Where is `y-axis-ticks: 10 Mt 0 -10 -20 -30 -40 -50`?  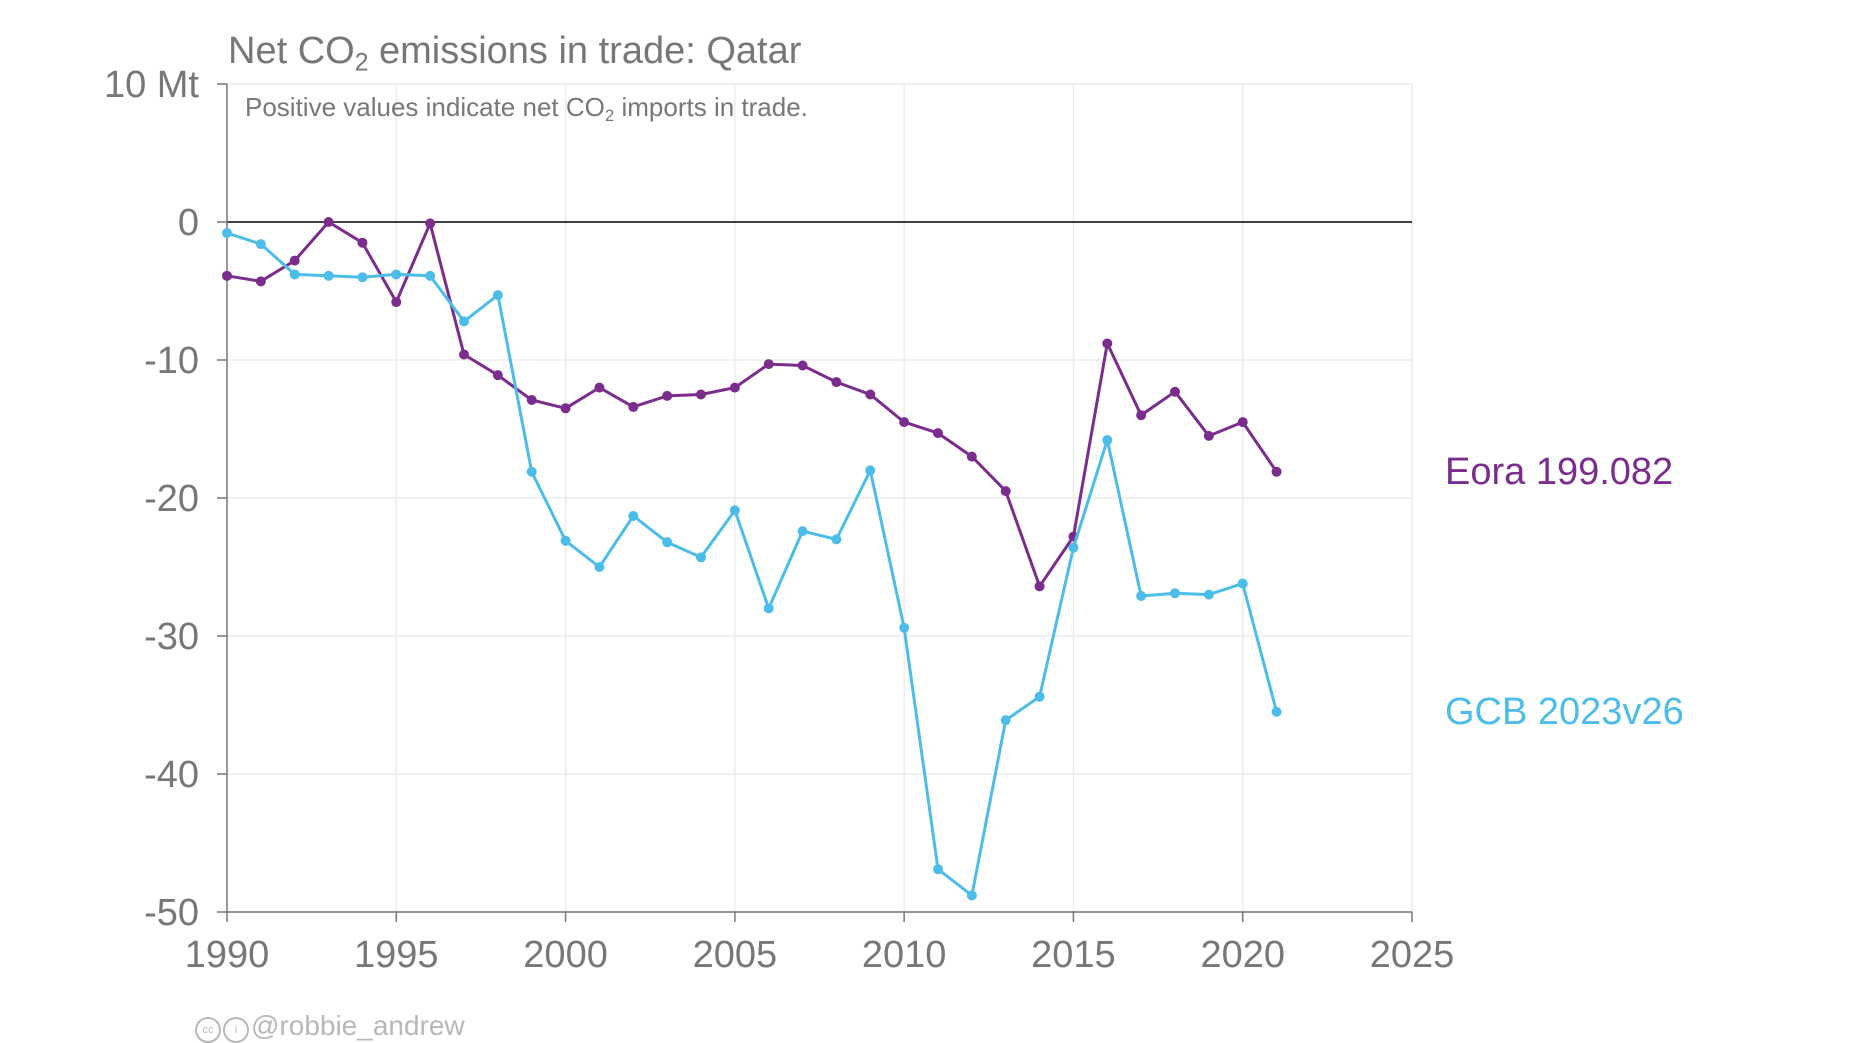
y-axis-ticks: 10 Mt 0 -10 -20 -30 -40 -50 is located at coordinates (165, 499).